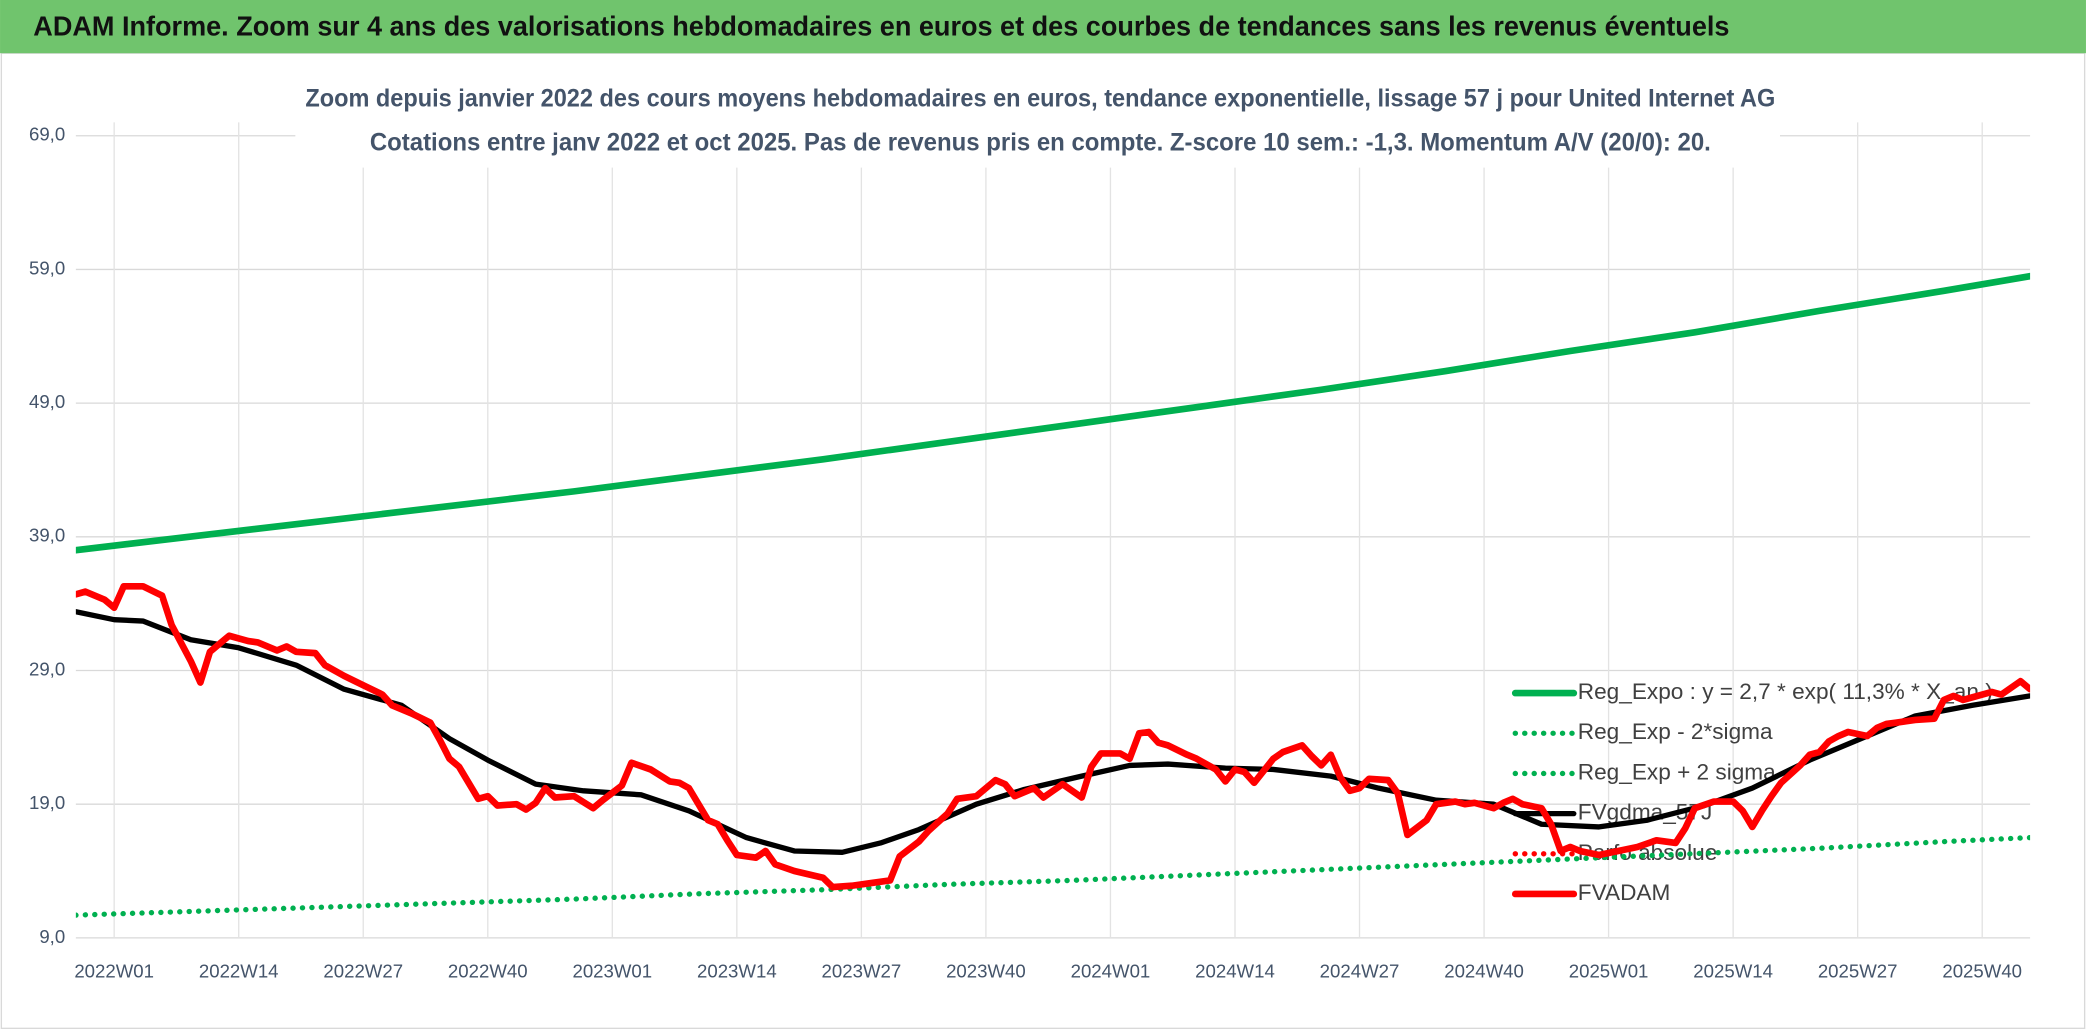 Image resolution: width=2086 pixels, height=1031 pixels. What do you see at coordinates (1360, 970) in the screenshot?
I see `x-tick-label: 2024W27` at bounding box center [1360, 970].